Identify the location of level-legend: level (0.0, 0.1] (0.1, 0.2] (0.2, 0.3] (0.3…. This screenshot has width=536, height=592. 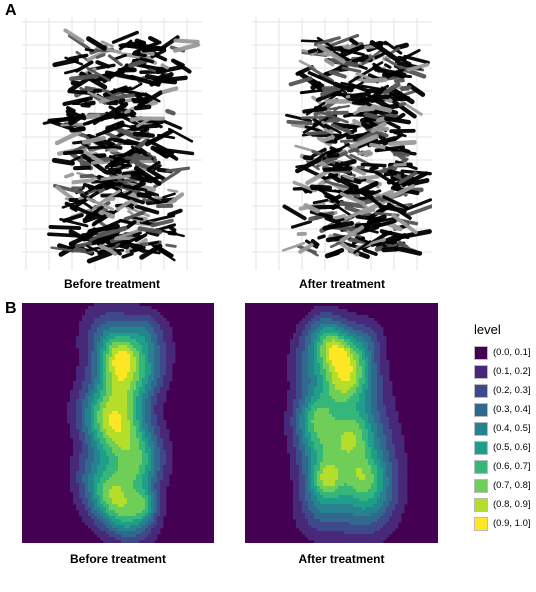
(504, 427).